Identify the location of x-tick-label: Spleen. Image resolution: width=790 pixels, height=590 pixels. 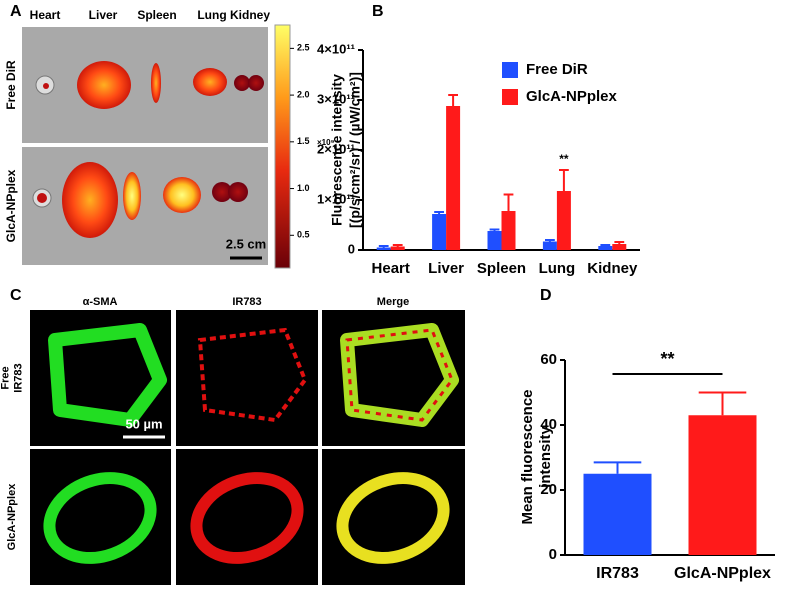
(501, 268).